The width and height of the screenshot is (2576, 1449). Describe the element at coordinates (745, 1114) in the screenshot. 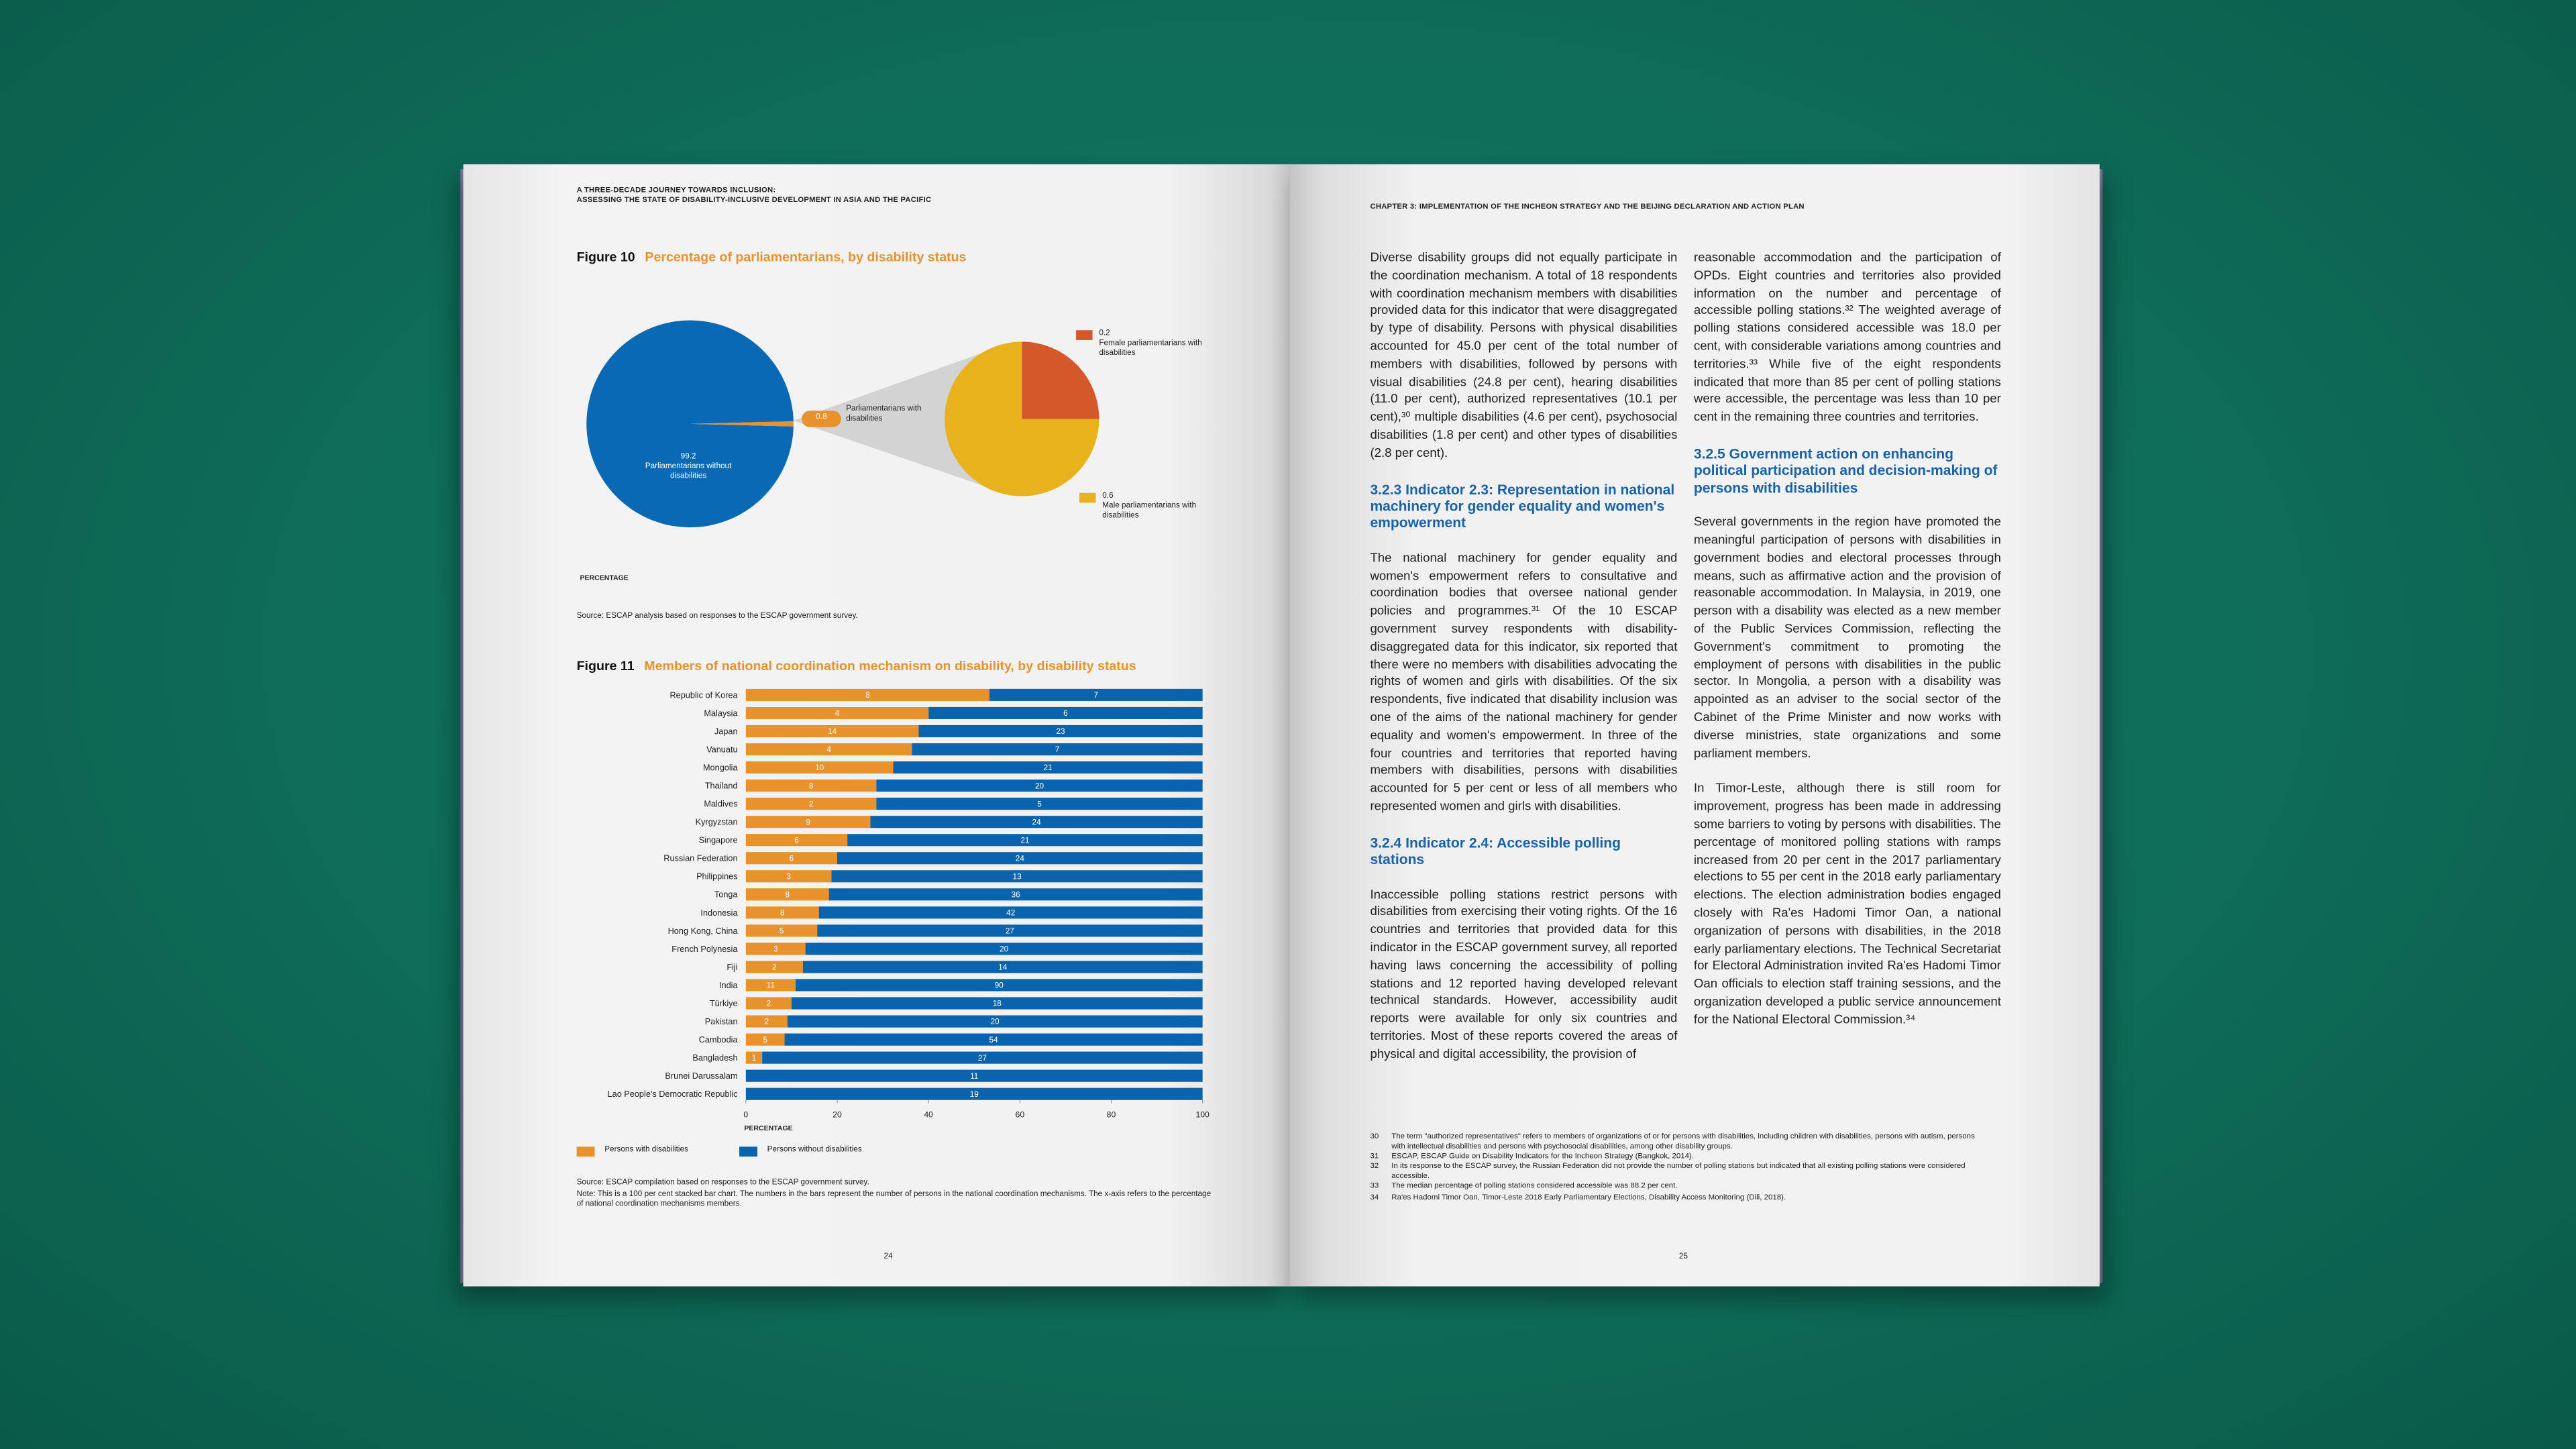

I see `x-tick-label: 0` at that location.